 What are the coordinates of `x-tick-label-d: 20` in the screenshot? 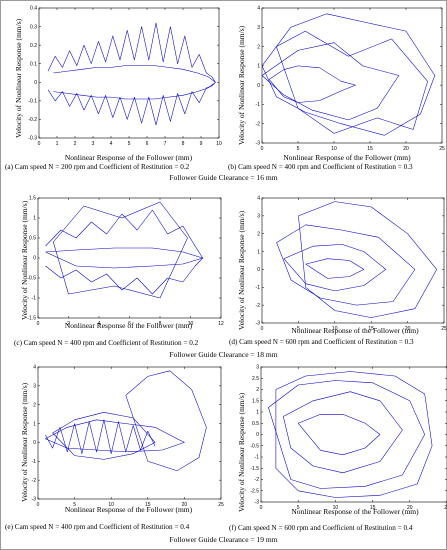 It's located at (408, 329).